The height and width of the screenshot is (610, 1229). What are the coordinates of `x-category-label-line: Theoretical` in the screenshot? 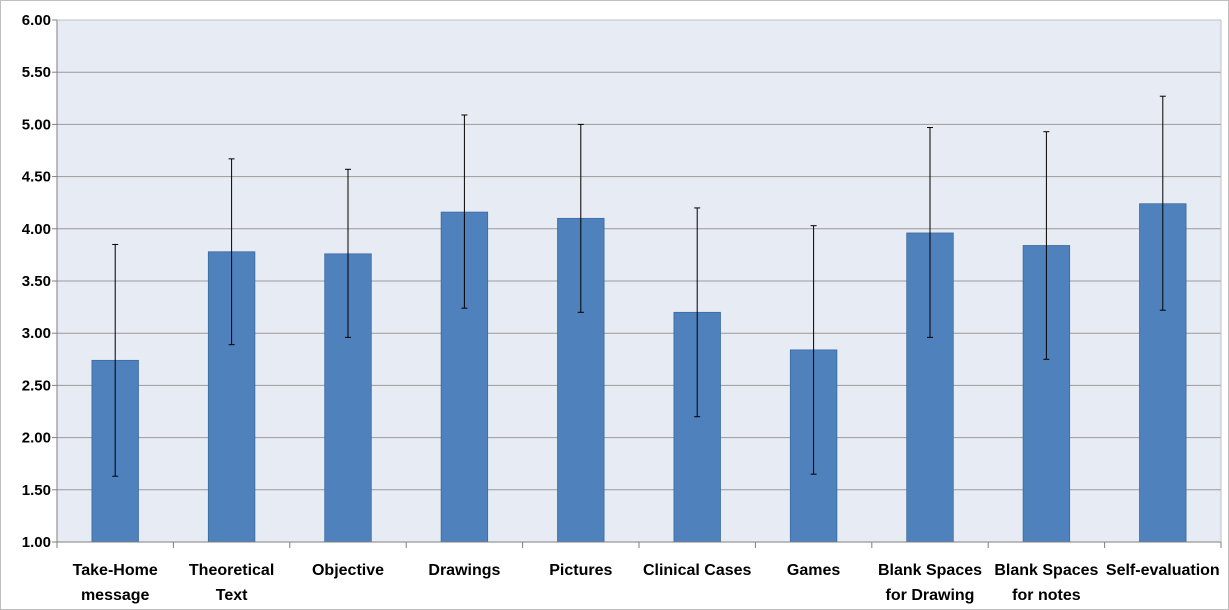 It's located at (231, 570).